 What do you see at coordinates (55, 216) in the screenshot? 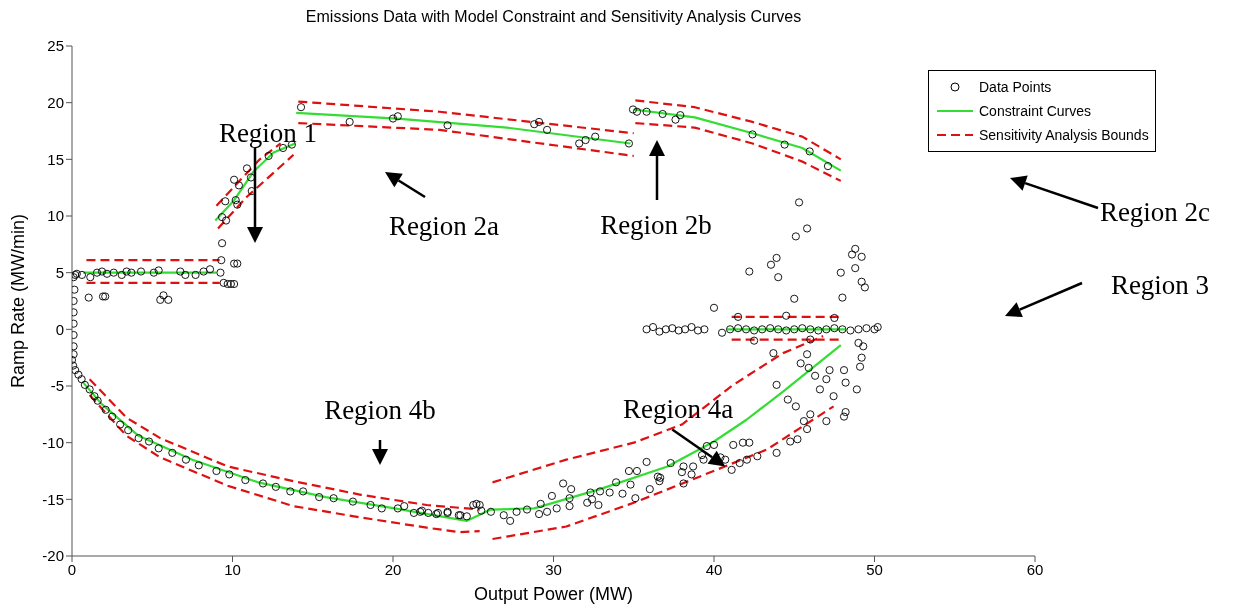
I see `y-tick-label: 10` at bounding box center [55, 216].